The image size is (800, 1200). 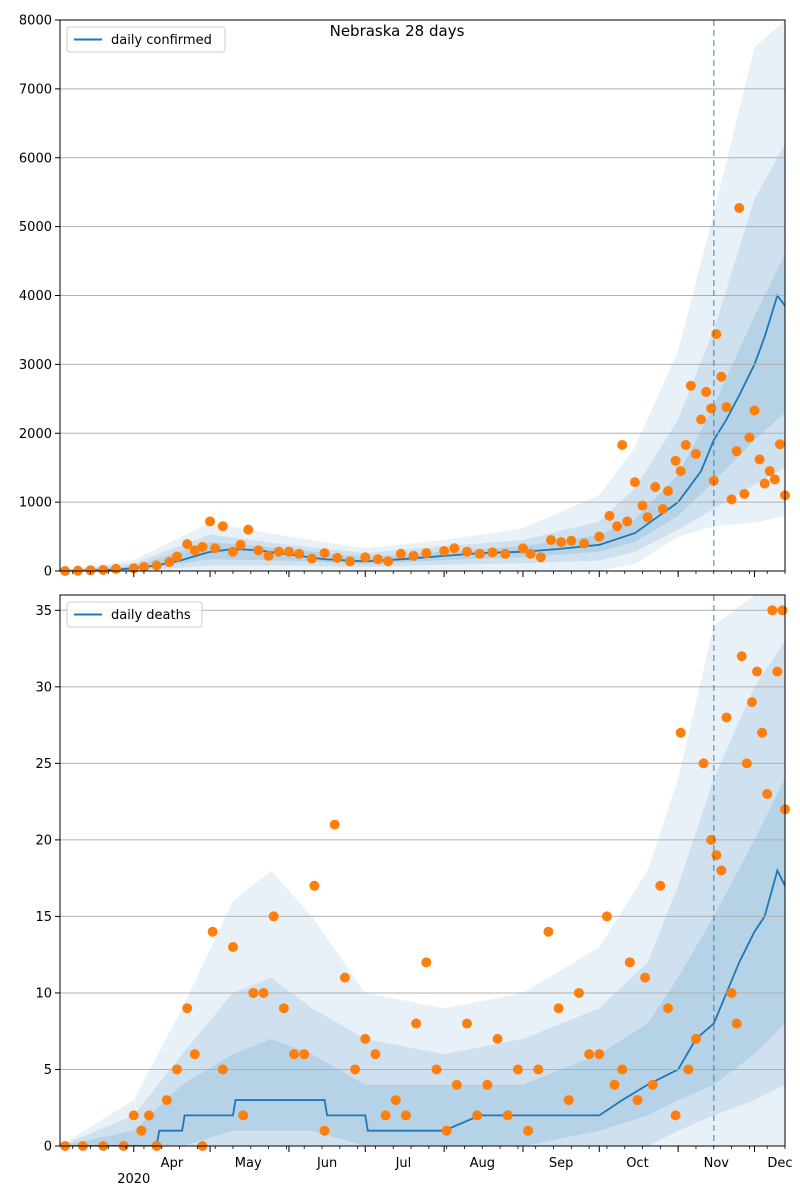 What do you see at coordinates (146, 39) in the screenshot?
I see `legend-box` at bounding box center [146, 39].